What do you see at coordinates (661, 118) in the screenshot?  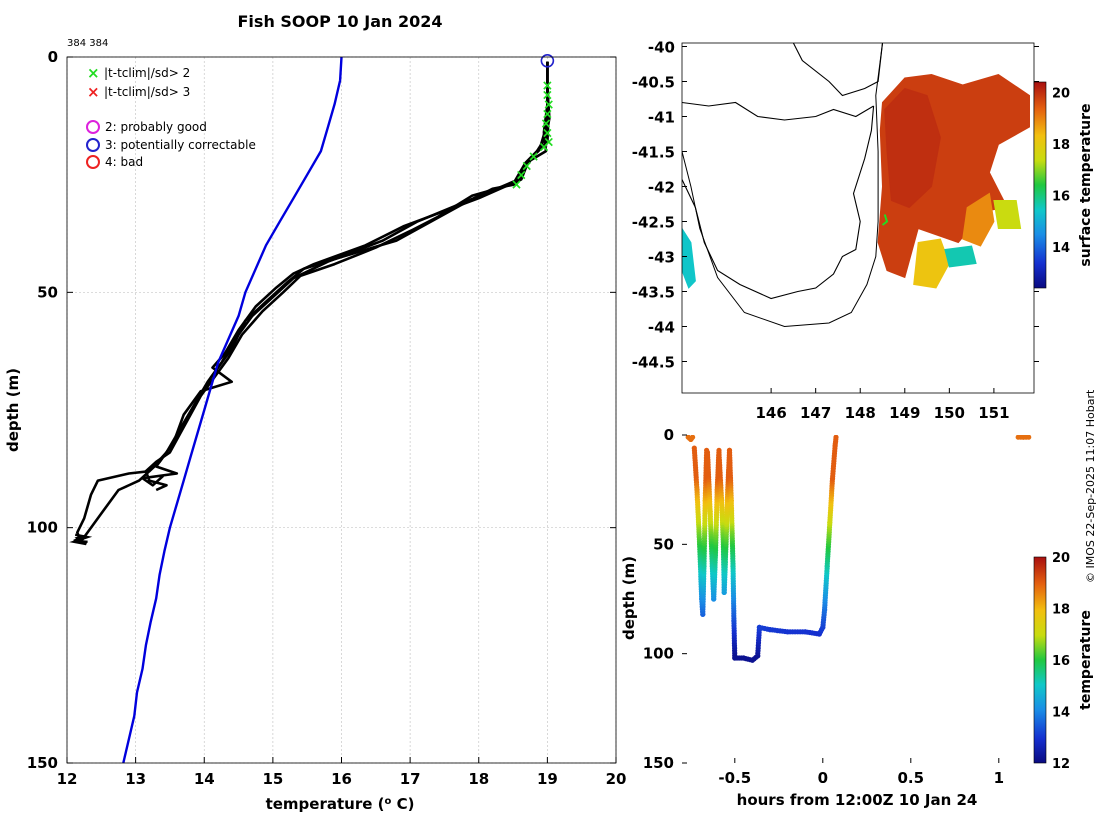 I see `map-y-tick-label: -41` at bounding box center [661, 118].